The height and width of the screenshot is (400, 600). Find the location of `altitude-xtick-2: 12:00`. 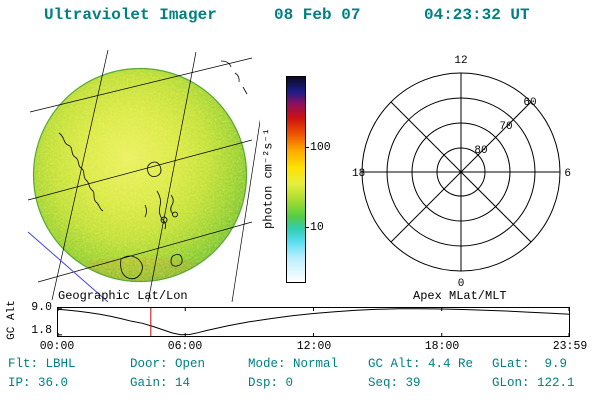

altitude-xtick-2: 12:00 is located at coordinates (314, 346).